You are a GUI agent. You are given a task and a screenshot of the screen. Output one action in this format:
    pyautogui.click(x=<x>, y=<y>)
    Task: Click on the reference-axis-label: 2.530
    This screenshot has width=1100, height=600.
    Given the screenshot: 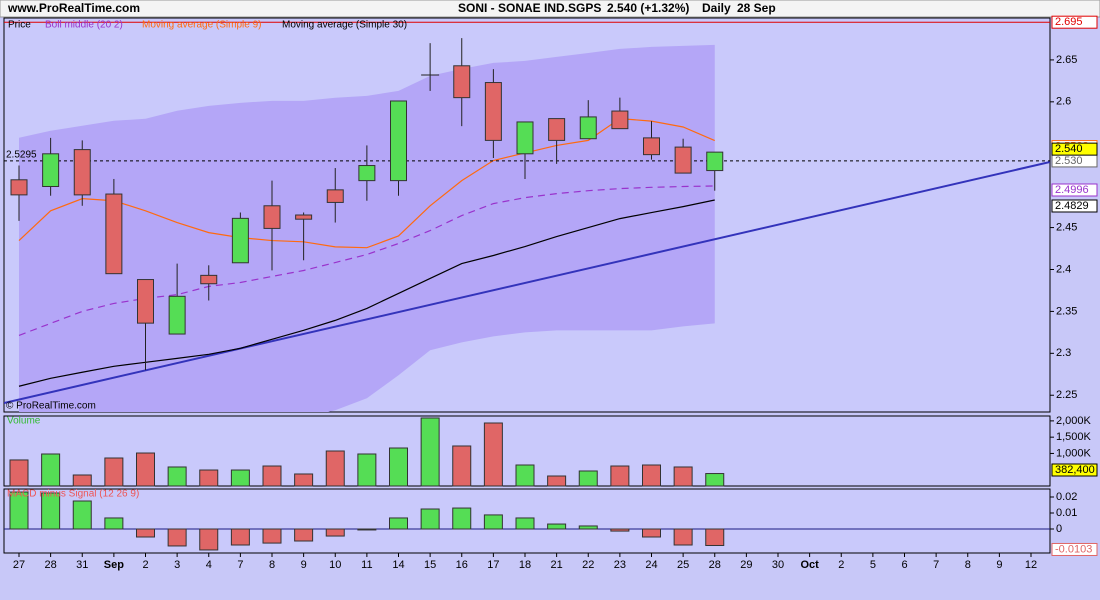 What is the action you would take?
    pyautogui.click(x=1069, y=161)
    